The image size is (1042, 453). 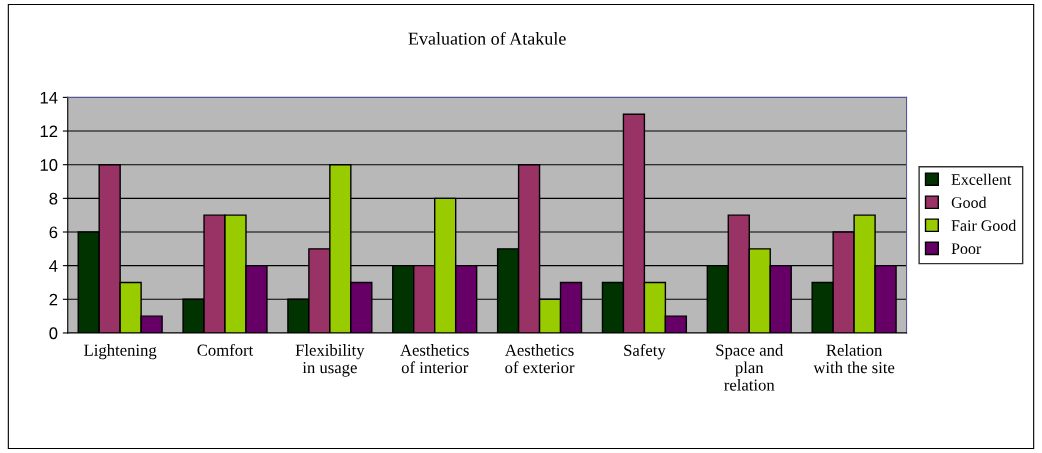 What do you see at coordinates (750, 367) in the screenshot?
I see `x-tick-label: Space and plan relation` at bounding box center [750, 367].